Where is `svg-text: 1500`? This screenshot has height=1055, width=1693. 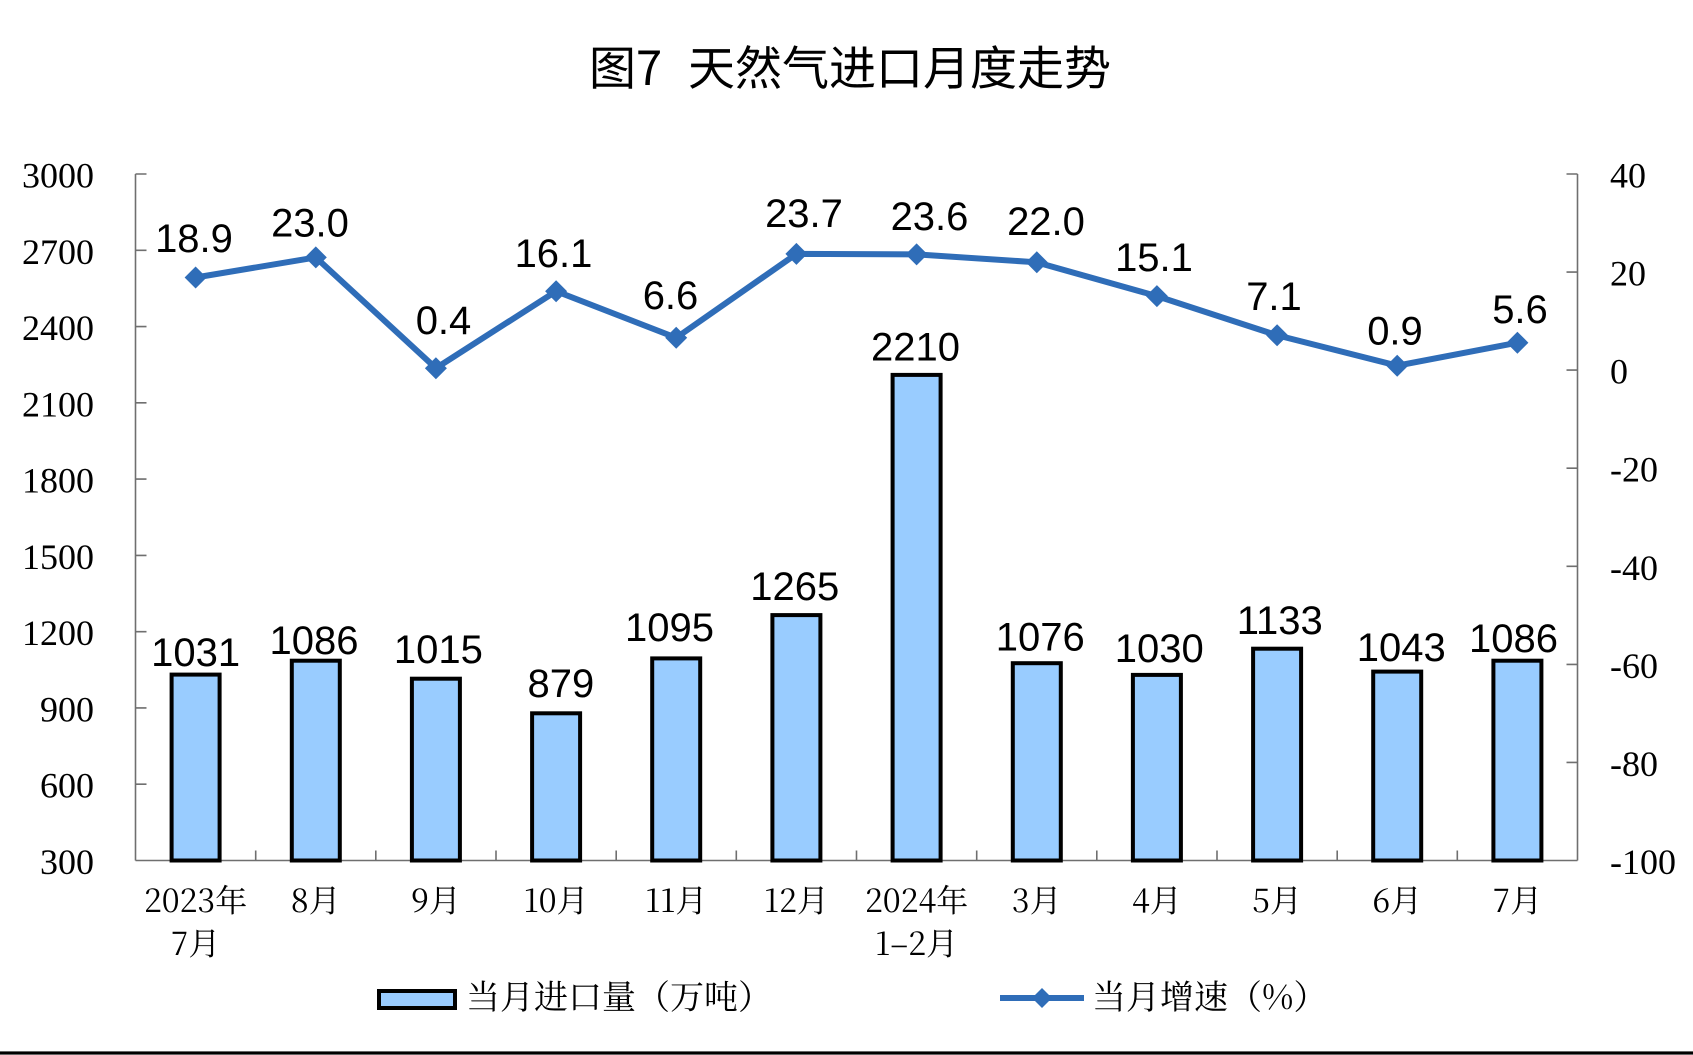
svg-text: 1500 is located at coordinates (58, 557).